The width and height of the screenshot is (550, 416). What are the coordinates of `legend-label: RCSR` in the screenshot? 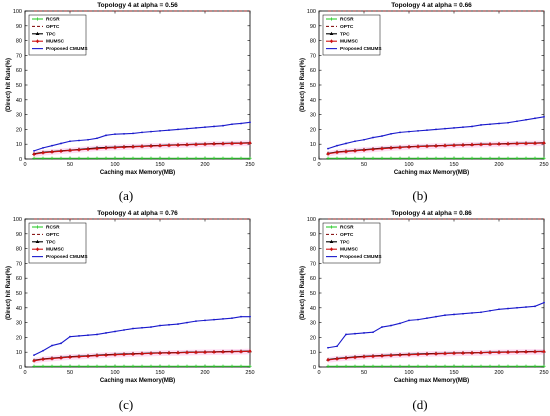 It's located at (53, 228).